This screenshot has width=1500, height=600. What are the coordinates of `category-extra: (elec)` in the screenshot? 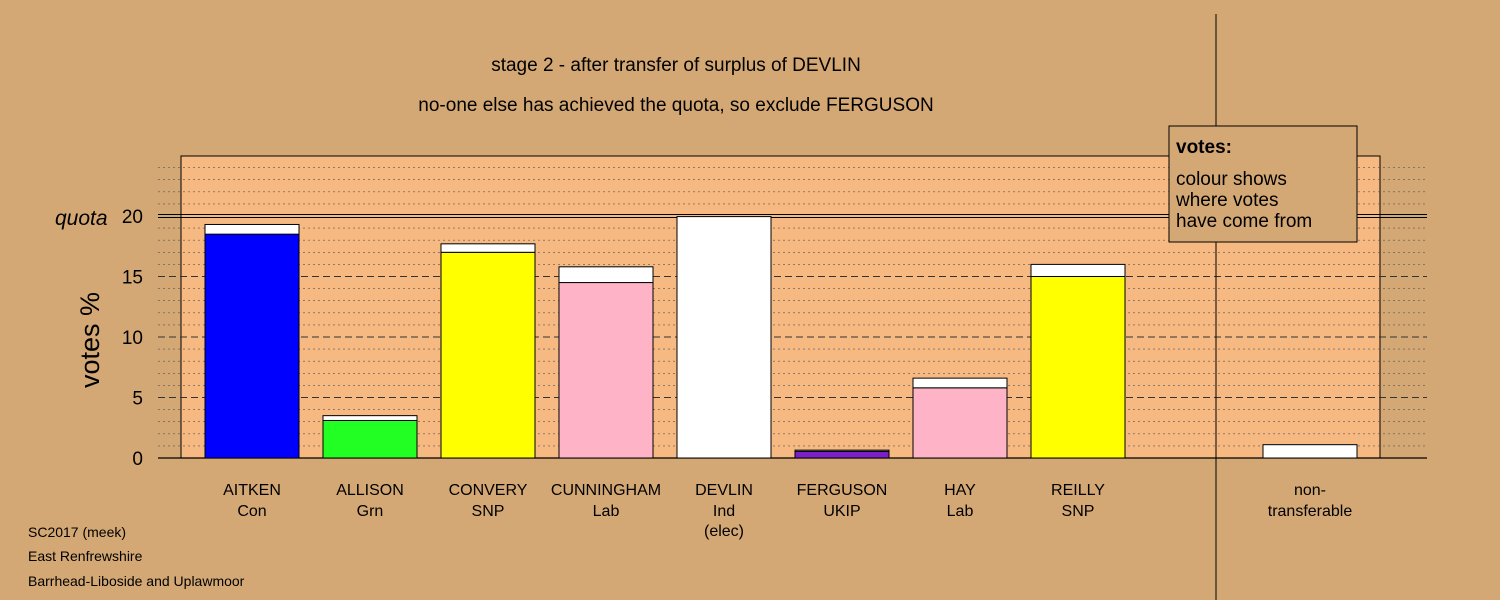 It's located at (724, 531).